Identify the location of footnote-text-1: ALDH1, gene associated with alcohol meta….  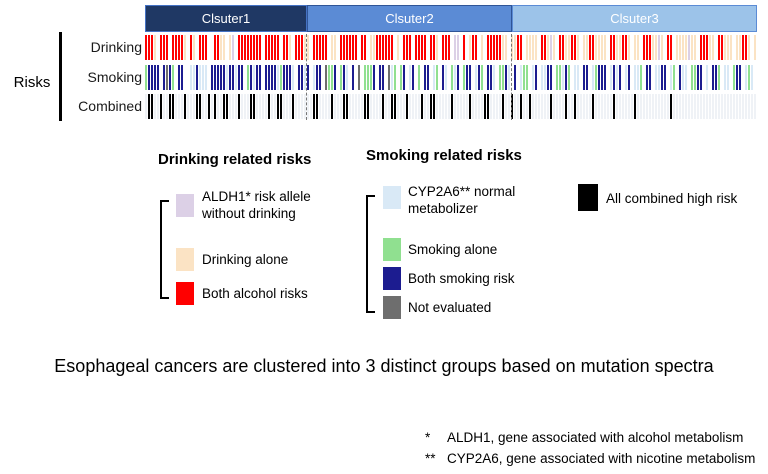
(595, 437).